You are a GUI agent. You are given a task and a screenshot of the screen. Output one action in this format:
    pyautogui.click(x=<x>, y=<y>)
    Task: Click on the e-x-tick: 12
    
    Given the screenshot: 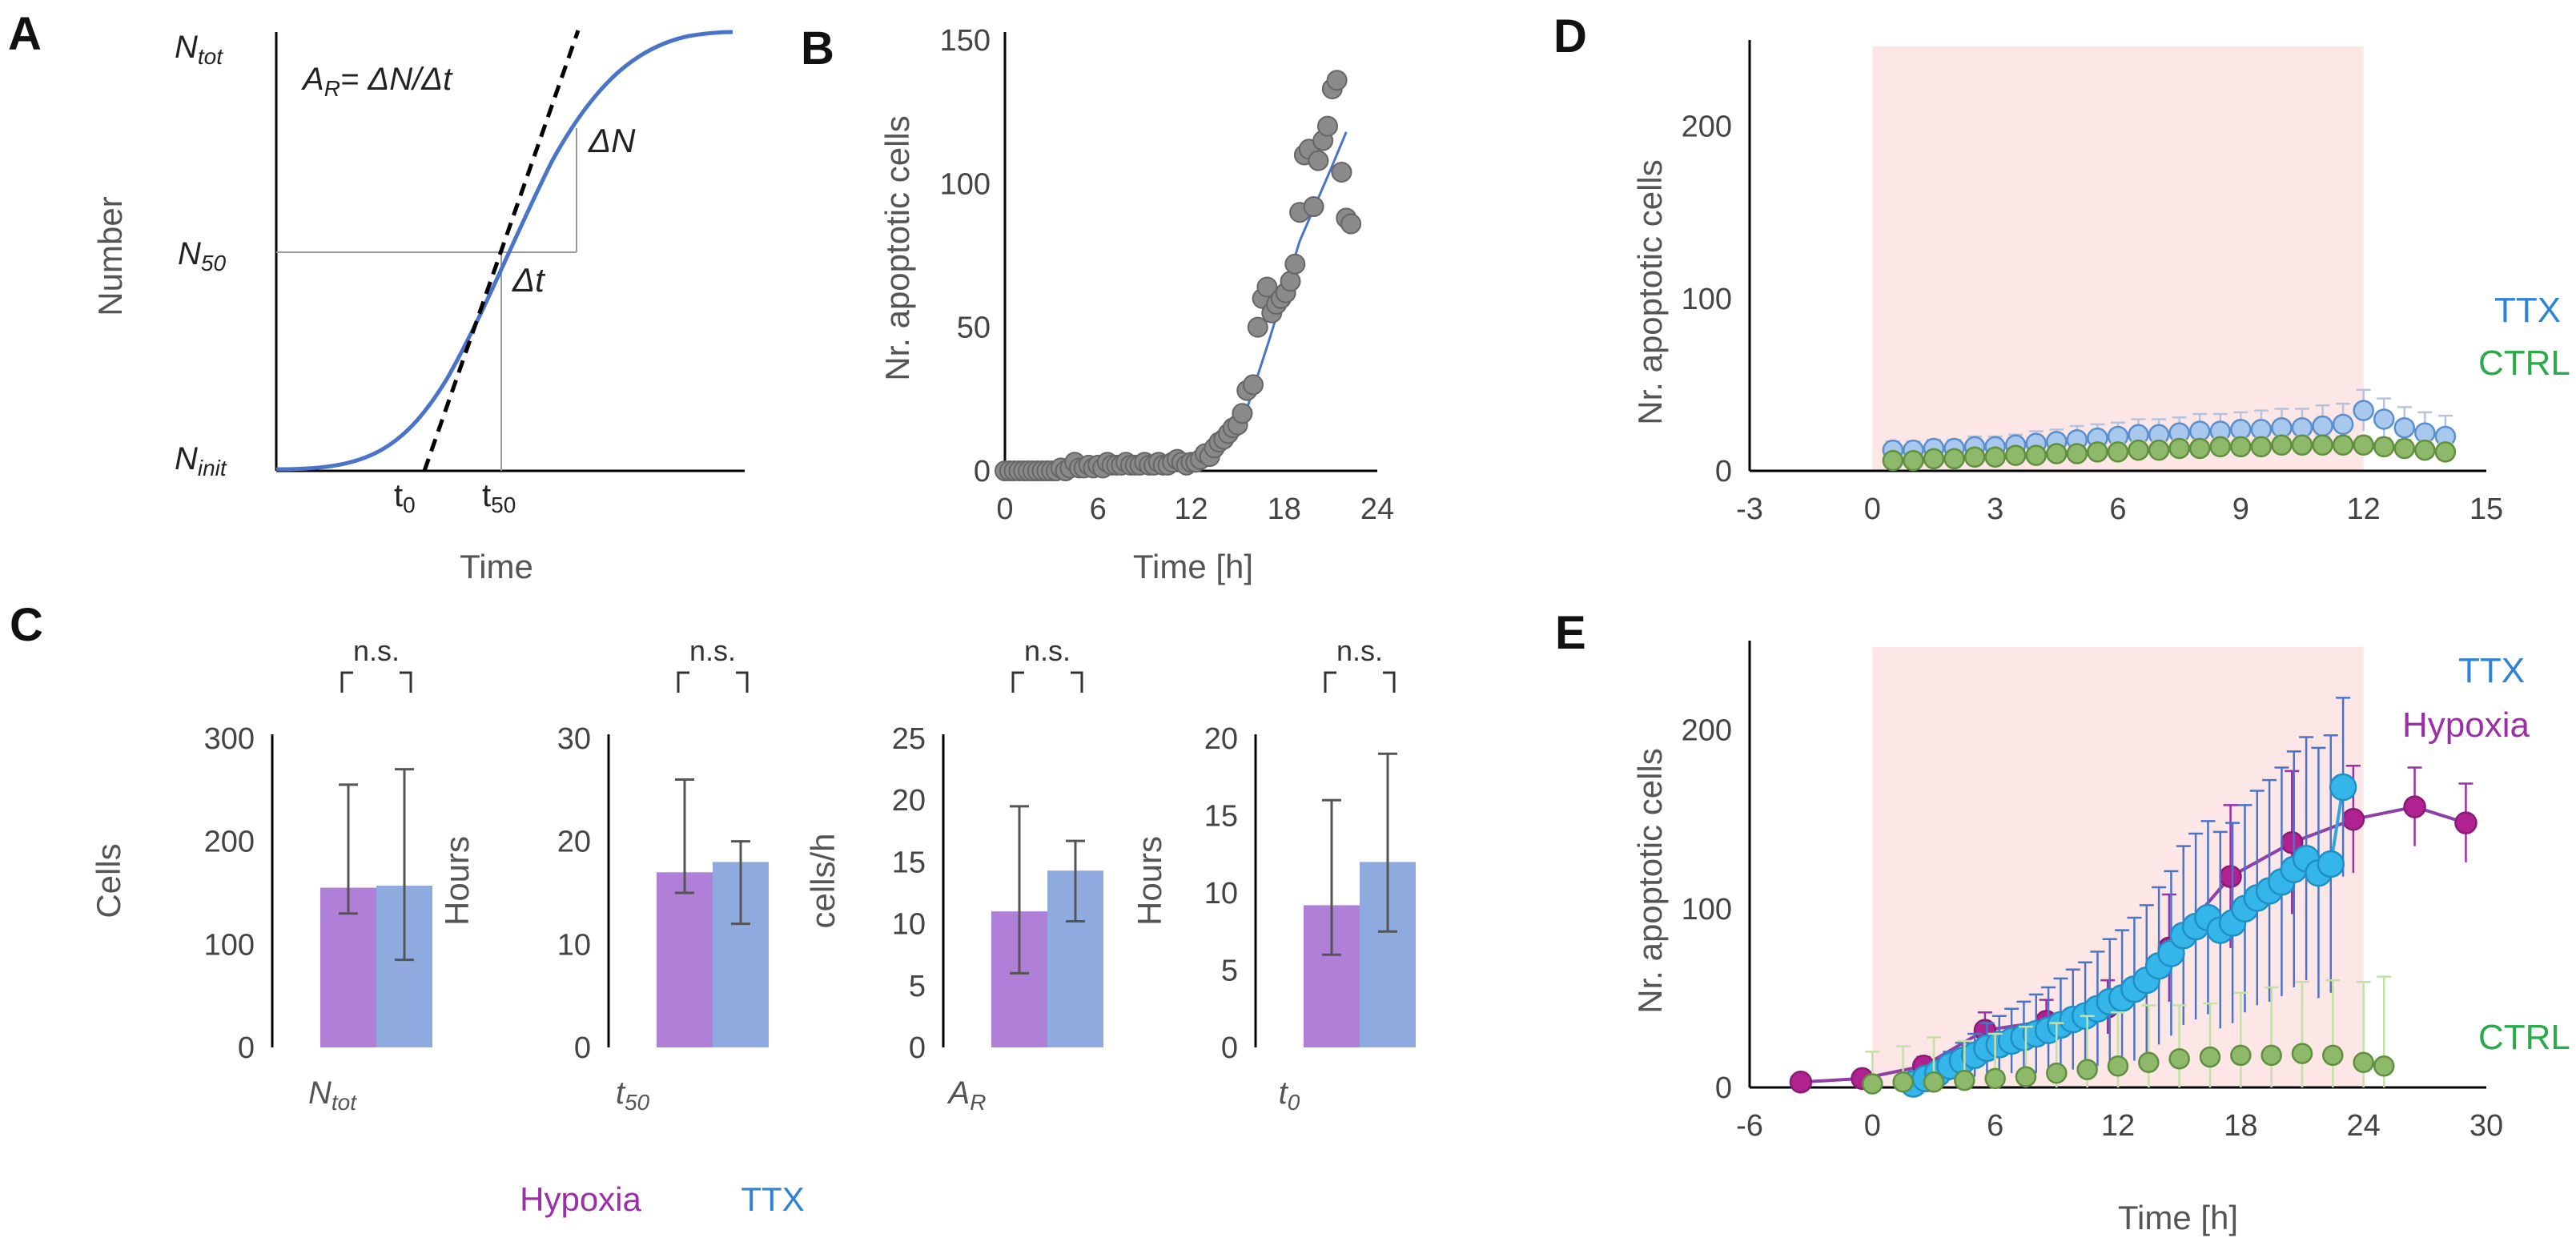 What is the action you would take?
    pyautogui.click(x=2118, y=1126)
    